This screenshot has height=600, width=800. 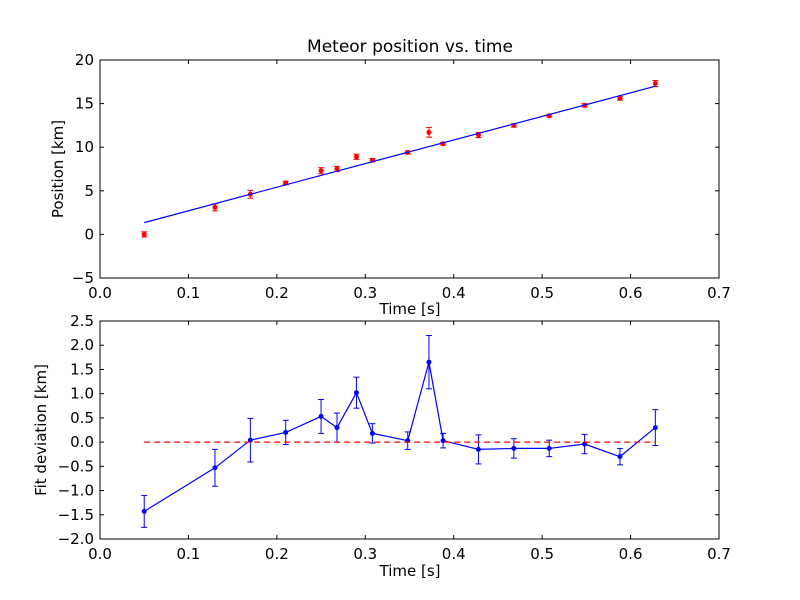 I want to click on y-tick-label: 1.0, so click(x=82, y=394).